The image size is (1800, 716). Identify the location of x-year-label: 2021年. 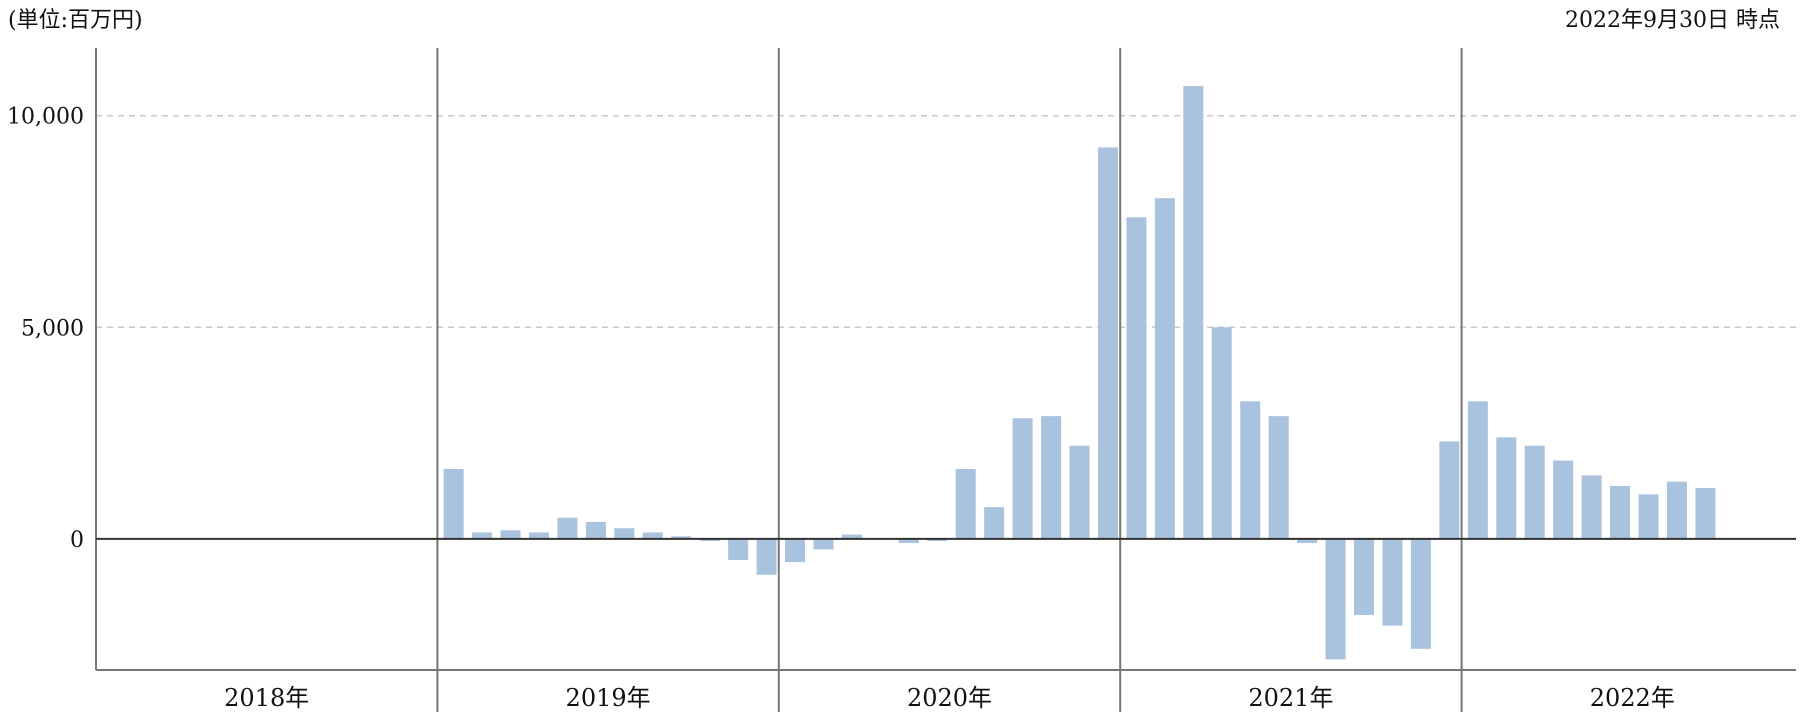
(1290, 698).